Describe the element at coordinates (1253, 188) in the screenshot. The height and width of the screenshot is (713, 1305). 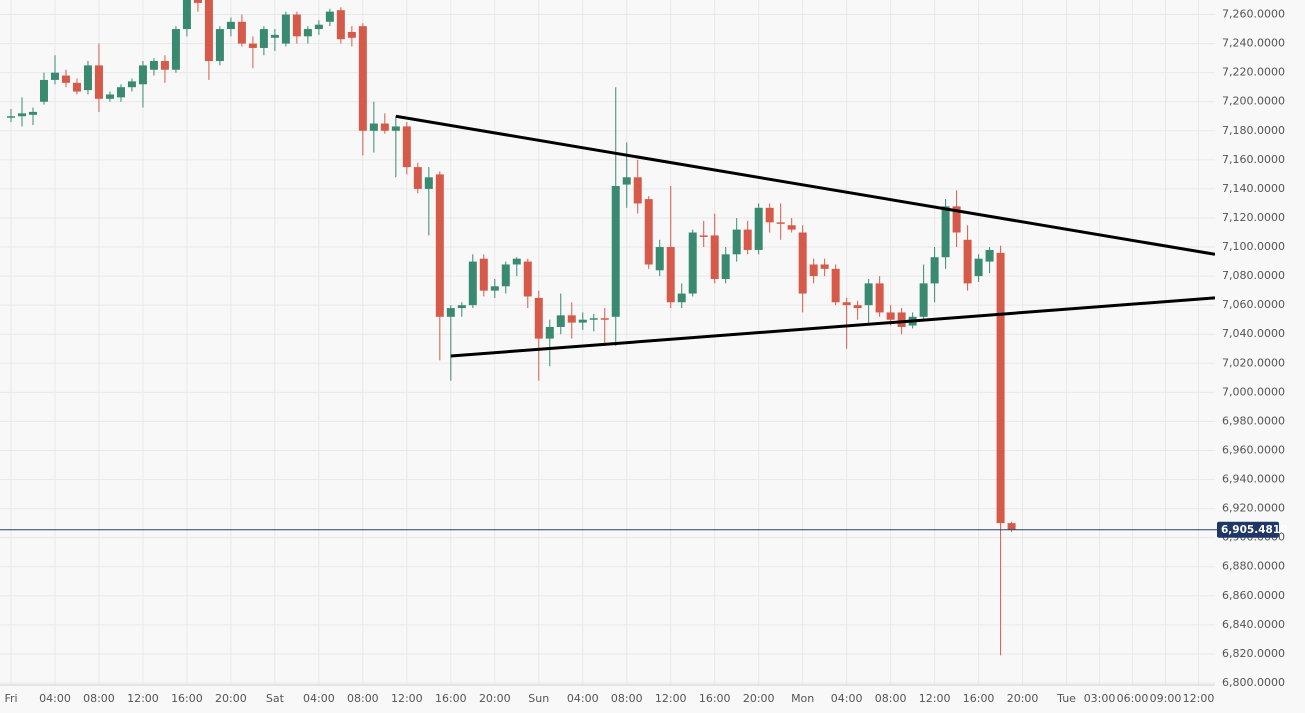
I see `y-tick-label: 7,140.0000` at that location.